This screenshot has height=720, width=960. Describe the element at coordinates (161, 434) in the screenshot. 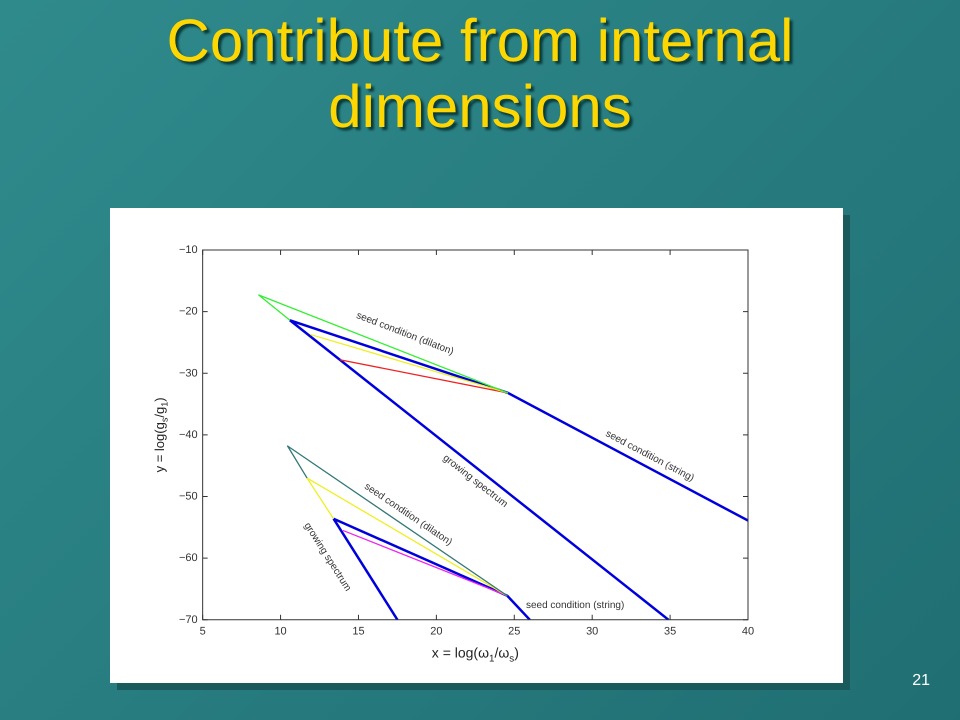

I see `y-axis-title: y = log(gs/g1)` at that location.